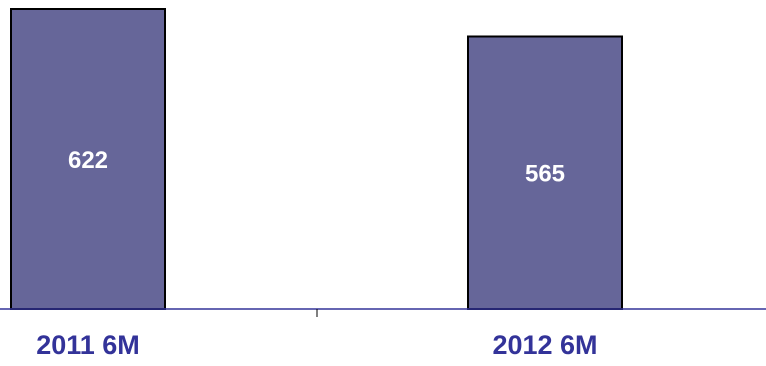  Describe the element at coordinates (544, 345) in the screenshot. I see `category-label: 2012 6M` at that location.